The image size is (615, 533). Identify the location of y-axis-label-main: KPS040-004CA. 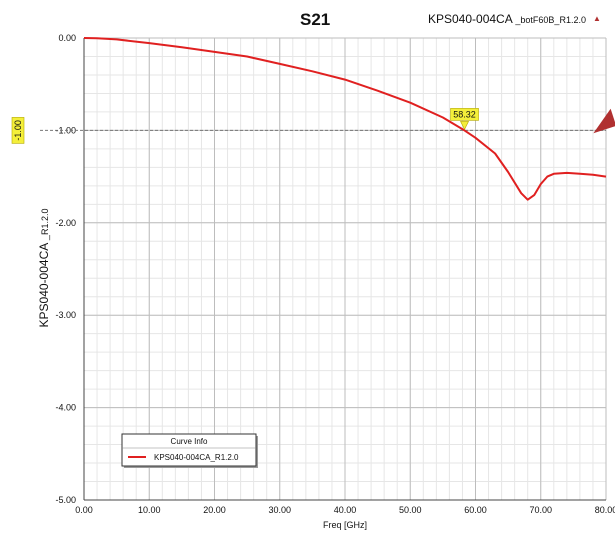
(44, 285).